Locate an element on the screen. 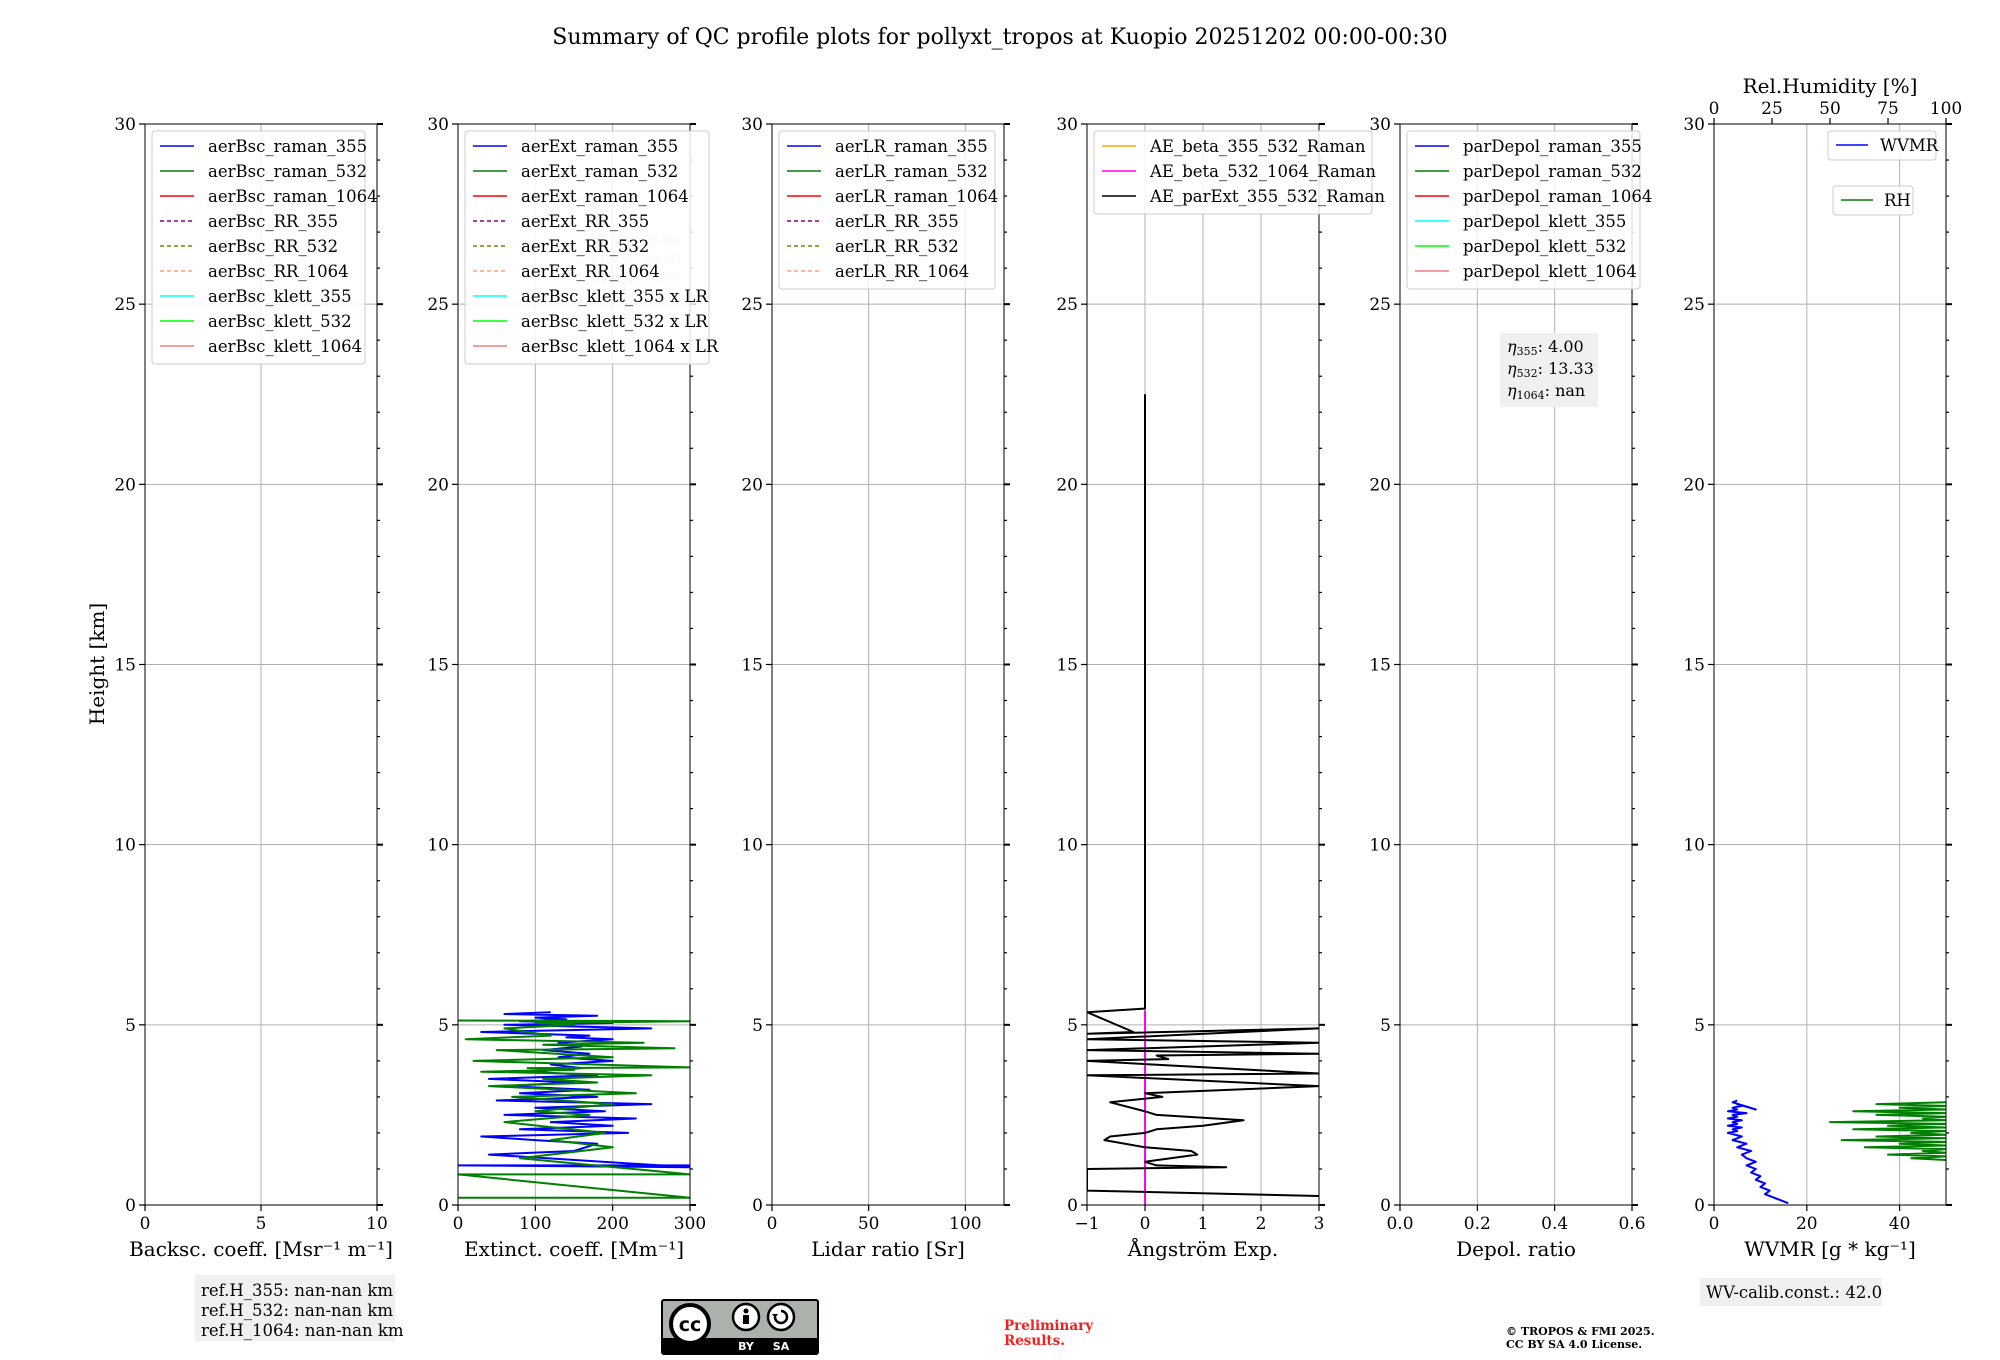 This screenshot has height=1360, width=2000. gridlines is located at coordinates (1829, 664).